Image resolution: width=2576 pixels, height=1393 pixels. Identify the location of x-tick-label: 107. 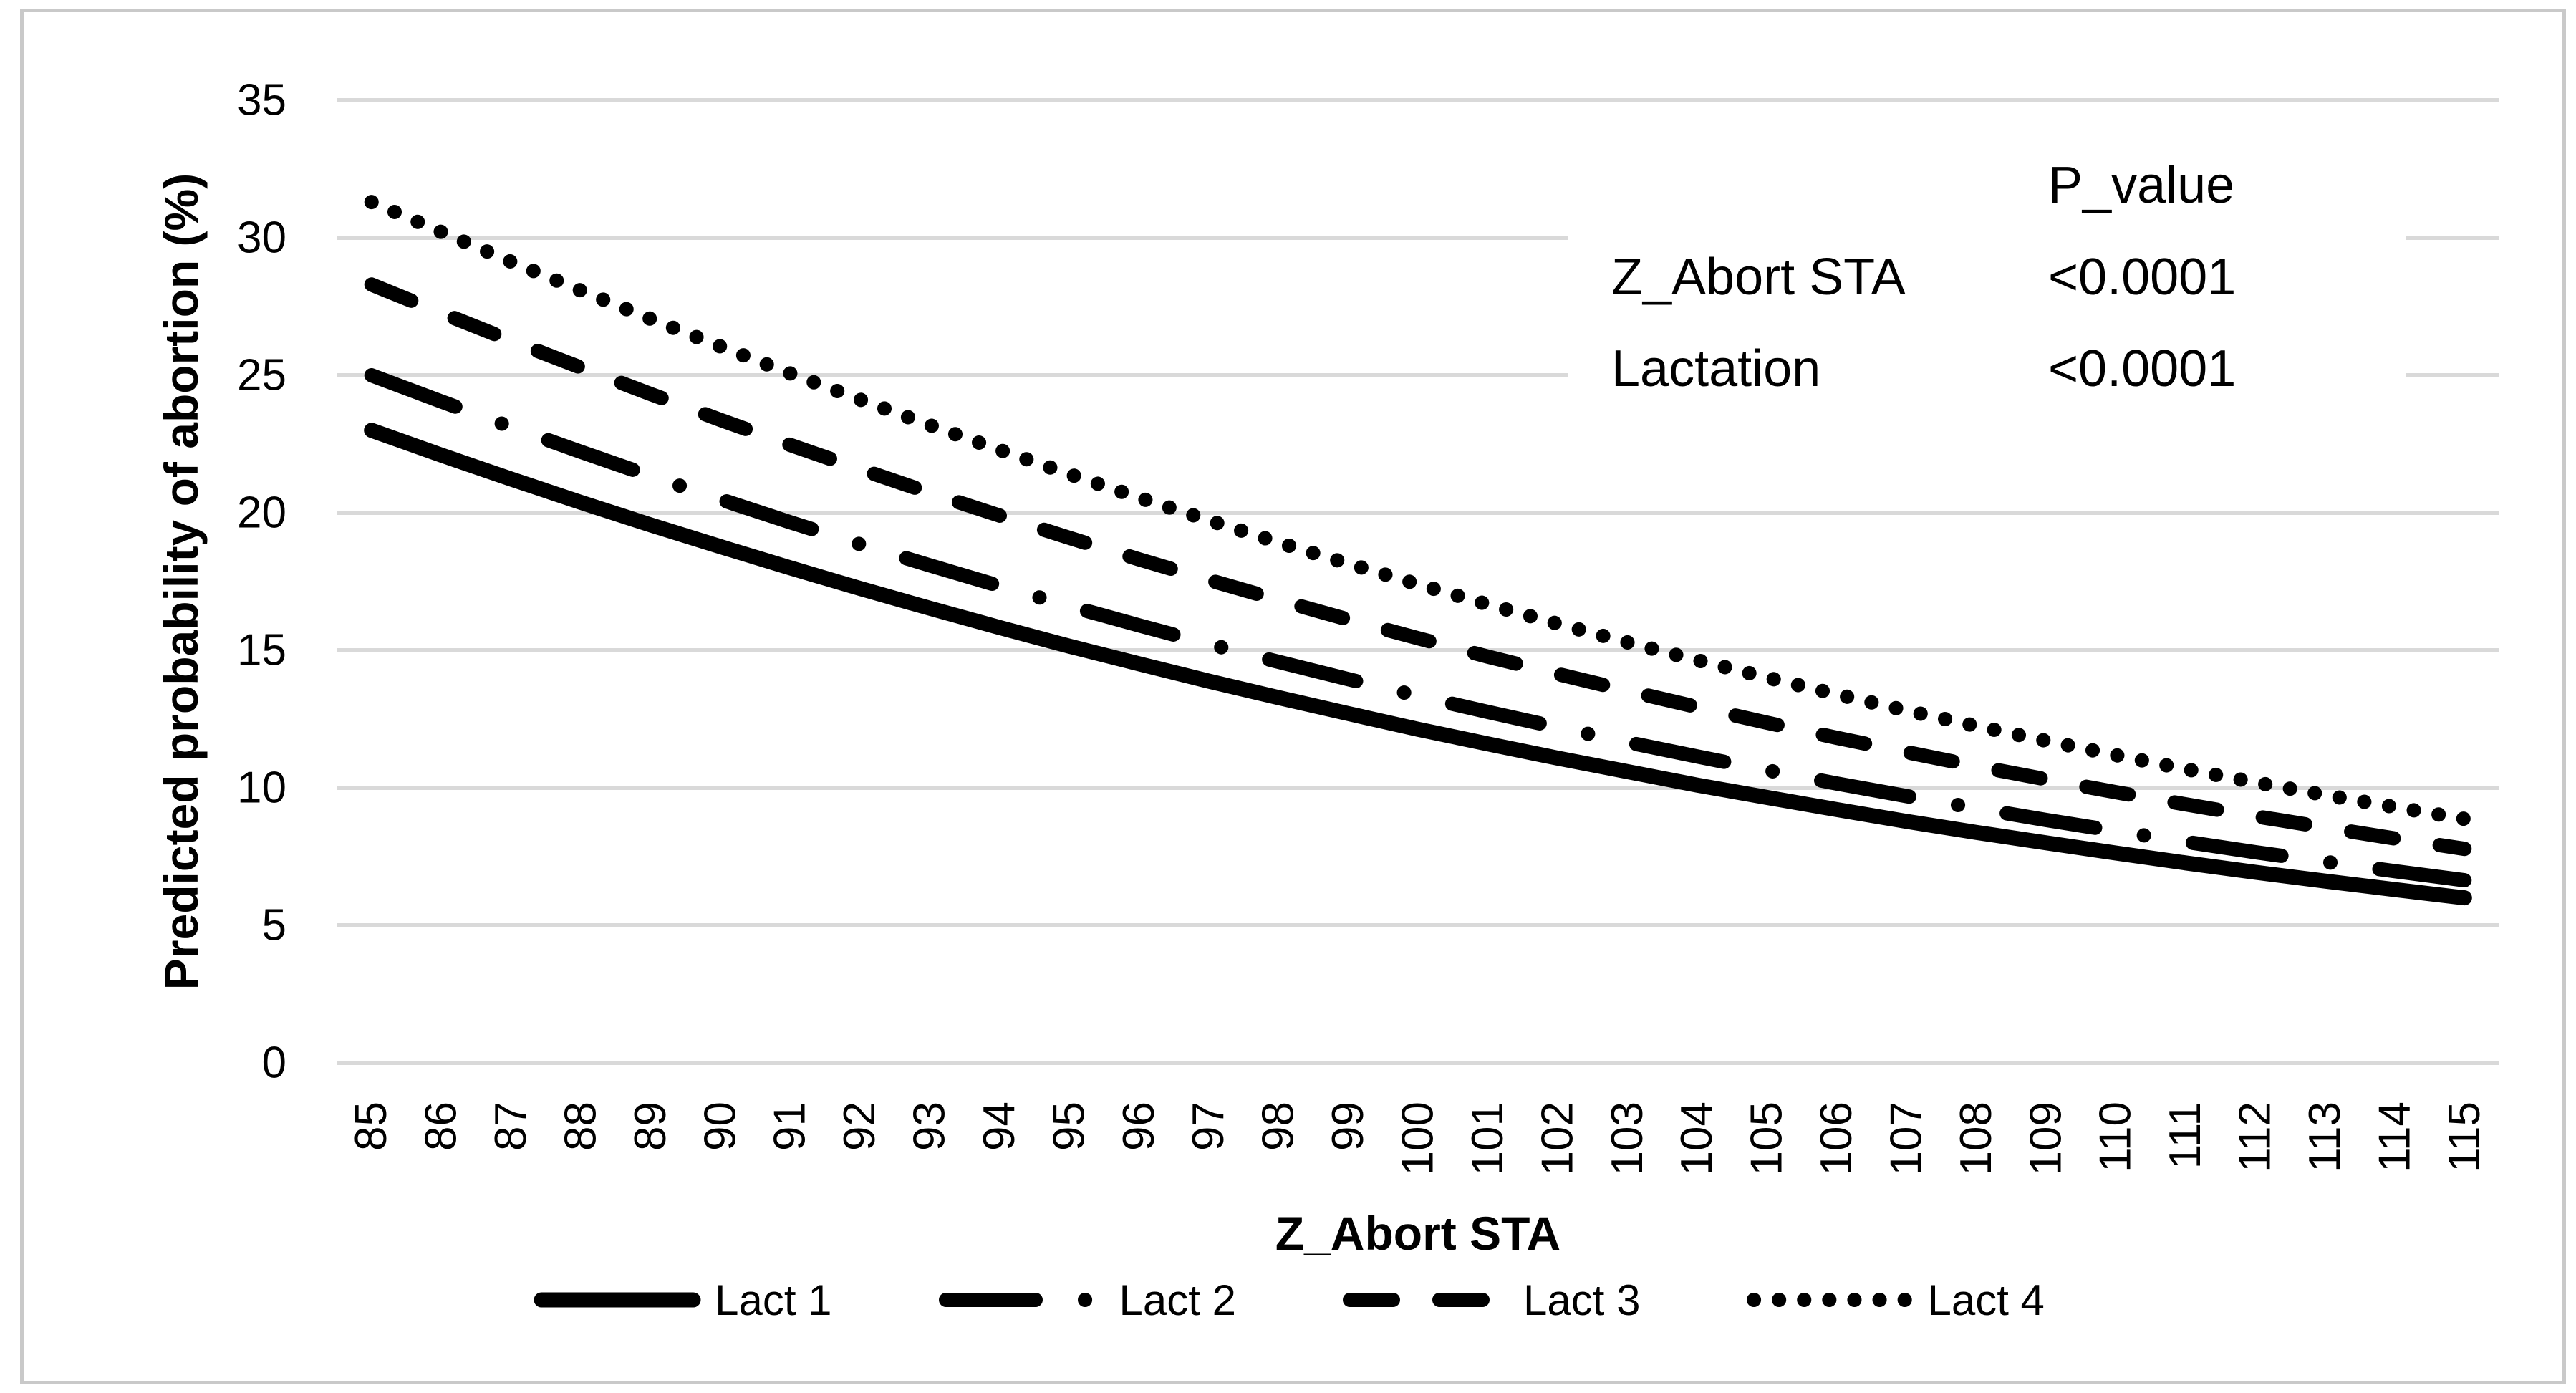
(1906, 1138).